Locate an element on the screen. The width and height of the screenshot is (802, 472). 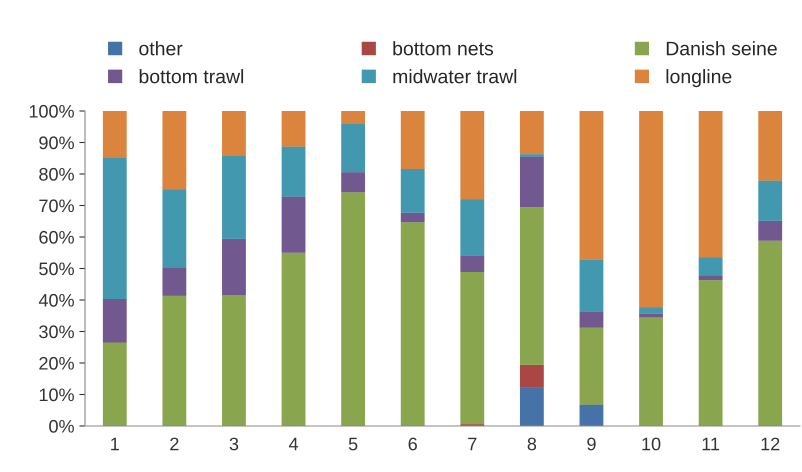
legend-label: other is located at coordinates (160, 48).